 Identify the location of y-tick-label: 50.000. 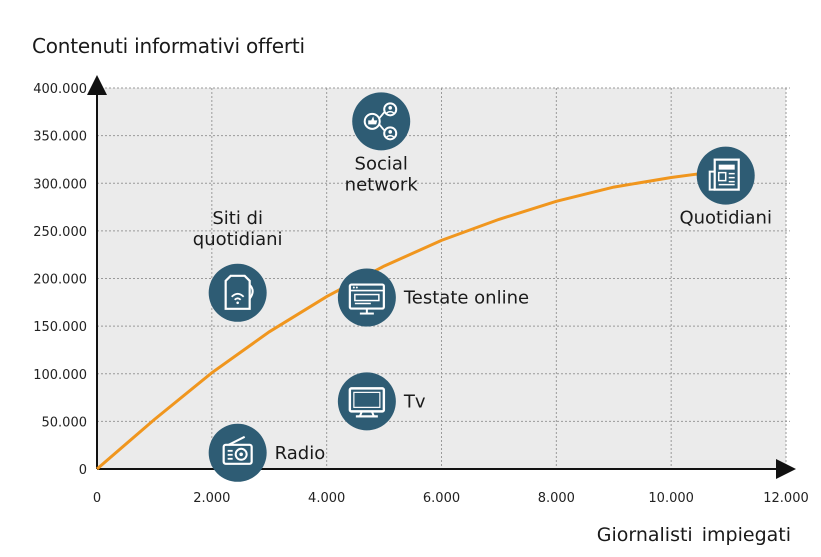
(65, 422).